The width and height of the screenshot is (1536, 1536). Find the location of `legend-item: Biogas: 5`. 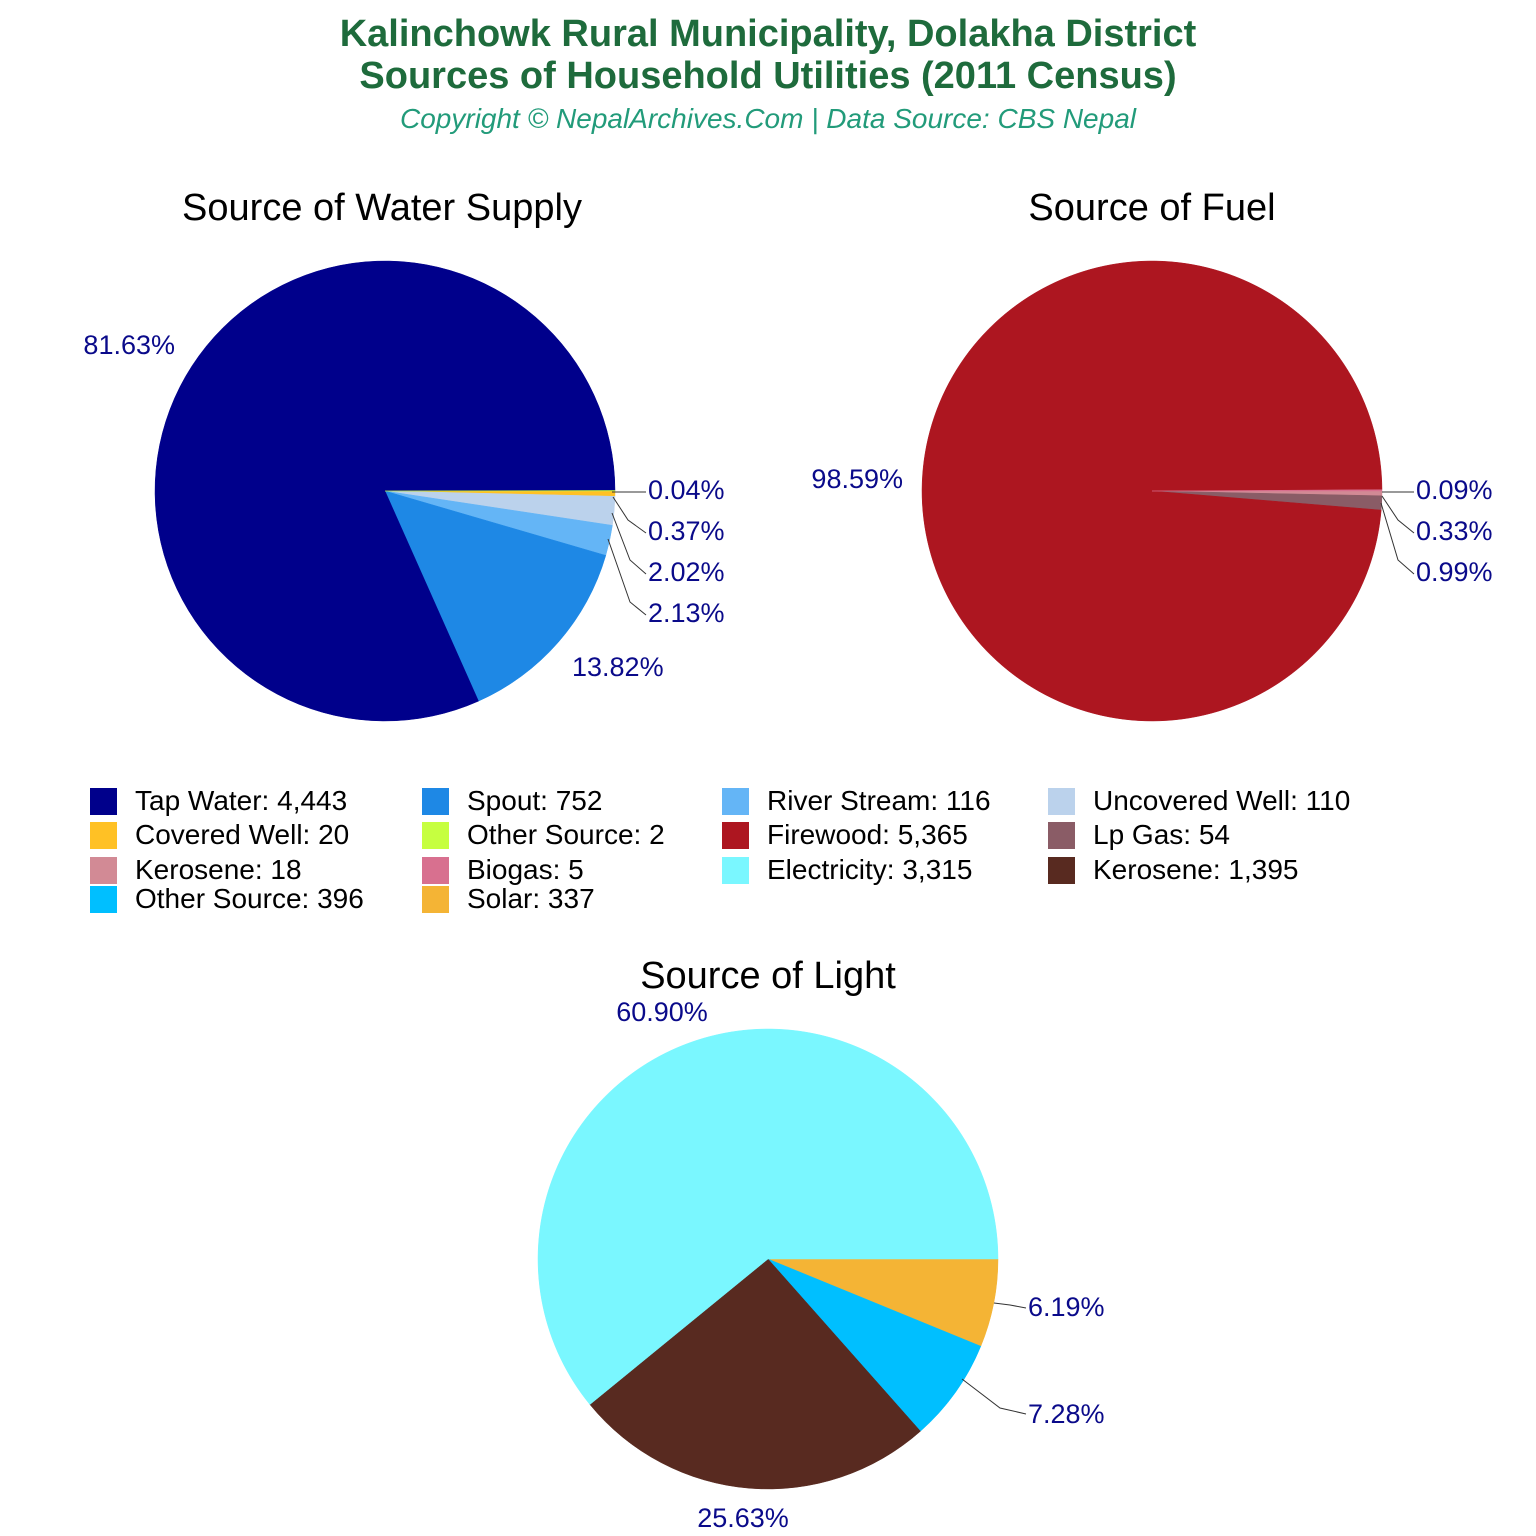

legend-item: Biogas: 5 is located at coordinates (503, 870).